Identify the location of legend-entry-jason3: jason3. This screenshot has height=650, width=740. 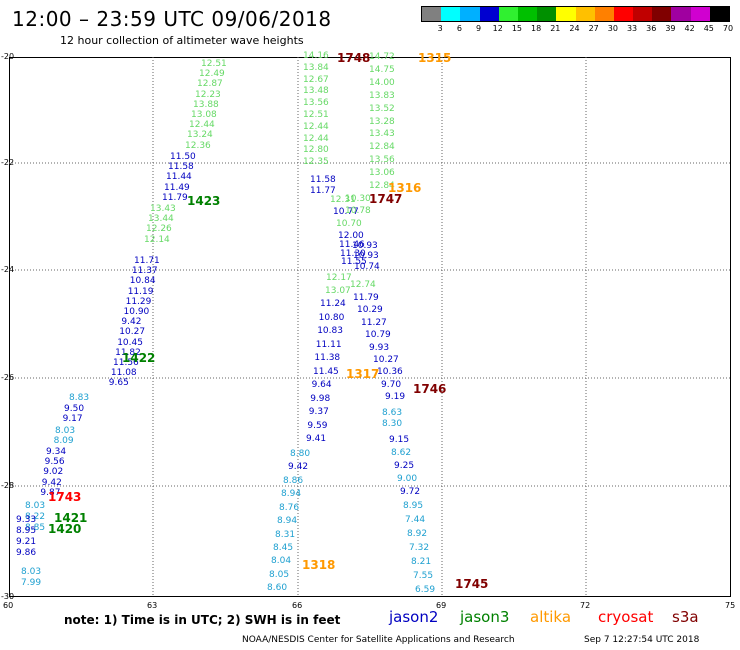
(485, 617).